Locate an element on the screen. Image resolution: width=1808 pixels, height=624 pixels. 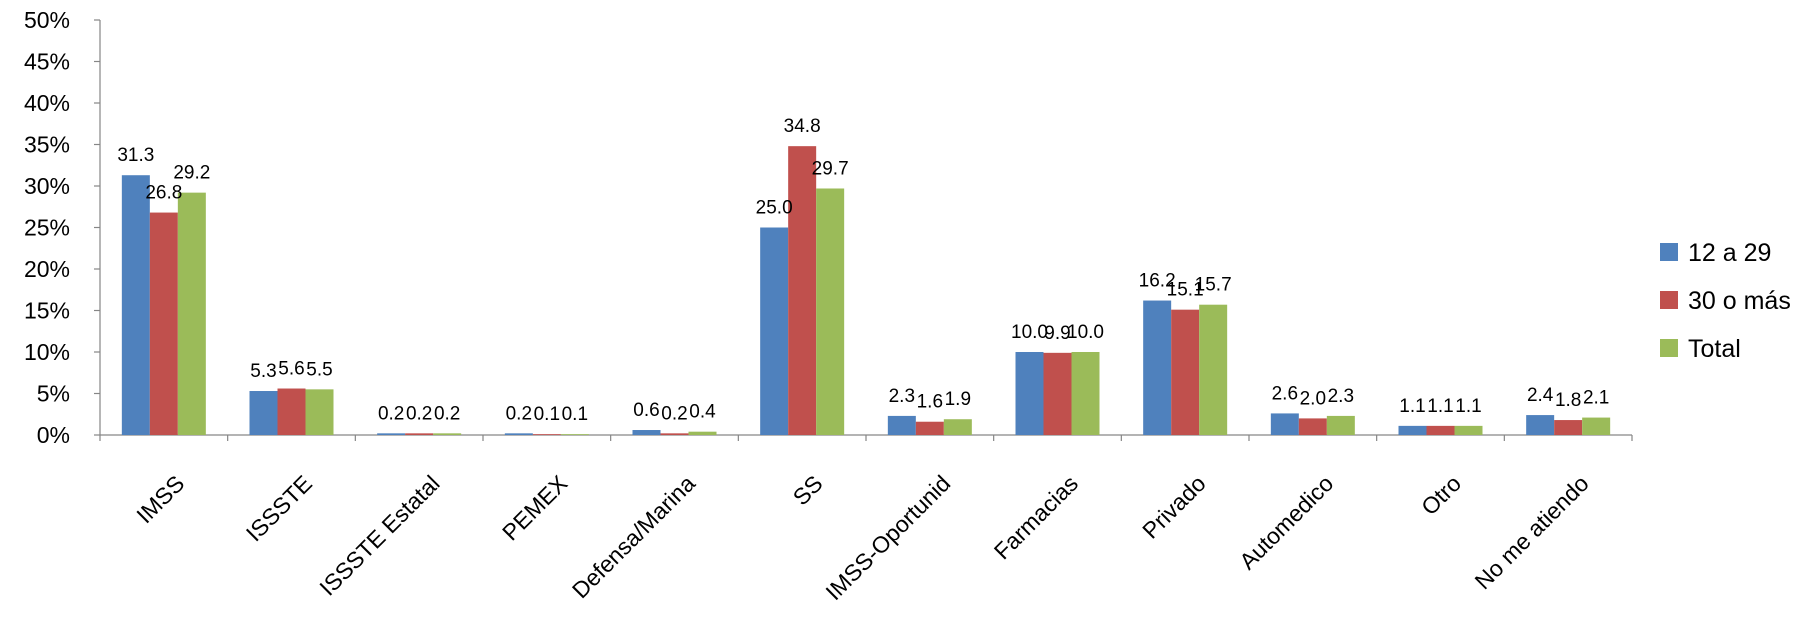
data-label: 26.8 is located at coordinates (163, 193).